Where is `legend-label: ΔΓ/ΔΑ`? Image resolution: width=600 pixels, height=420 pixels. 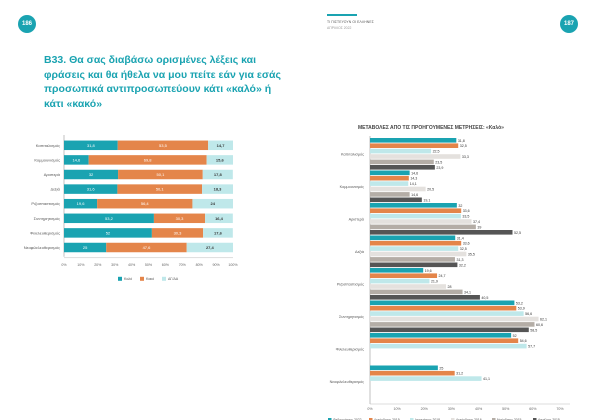 legend-label: ΔΓ/ΔΑ is located at coordinates (173, 279).